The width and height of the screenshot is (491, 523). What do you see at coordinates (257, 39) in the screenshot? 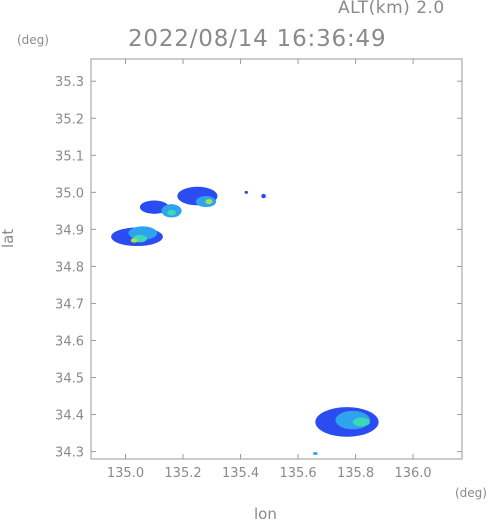
I see `timestamp-title: 2022/08/14 16:36:49` at bounding box center [257, 39].